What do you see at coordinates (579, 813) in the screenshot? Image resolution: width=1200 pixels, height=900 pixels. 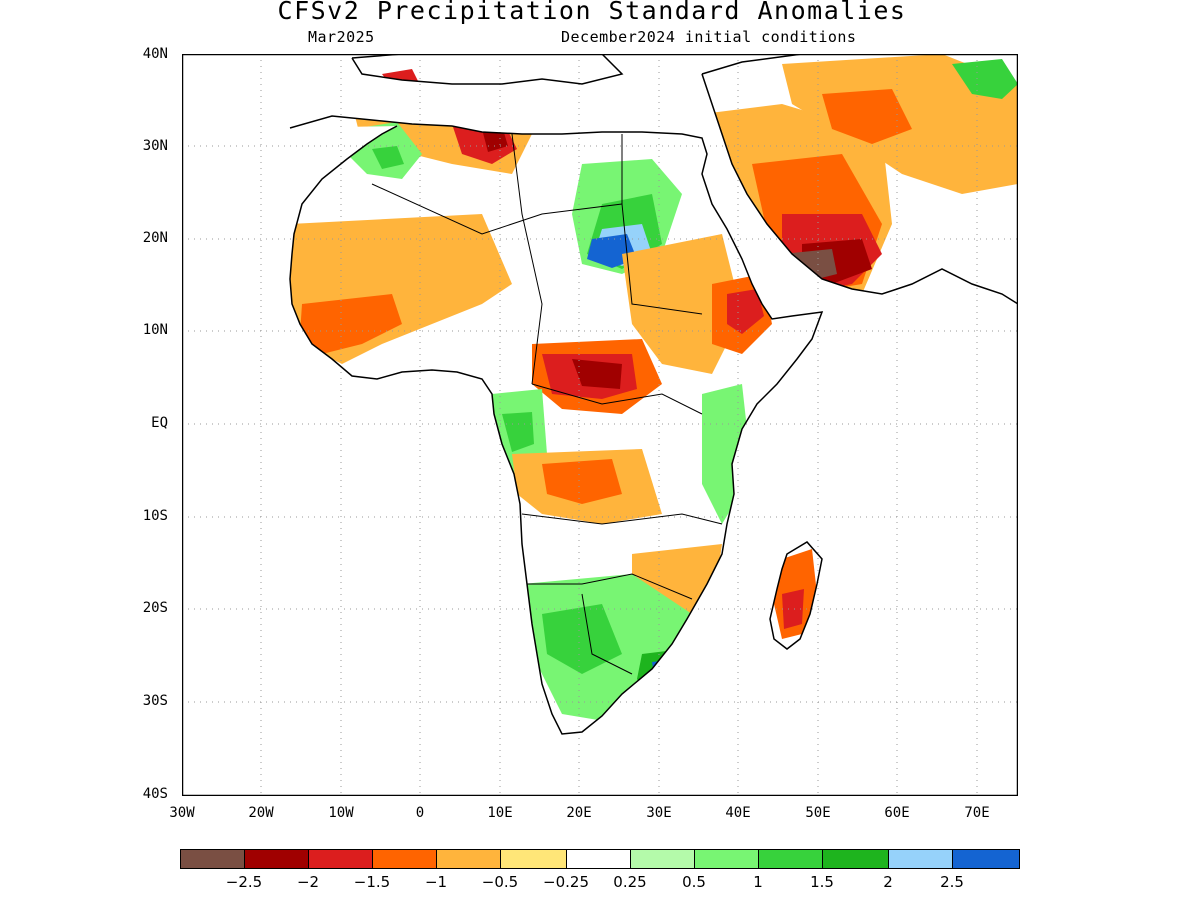 I see `lon-label: 20E` at bounding box center [579, 813].